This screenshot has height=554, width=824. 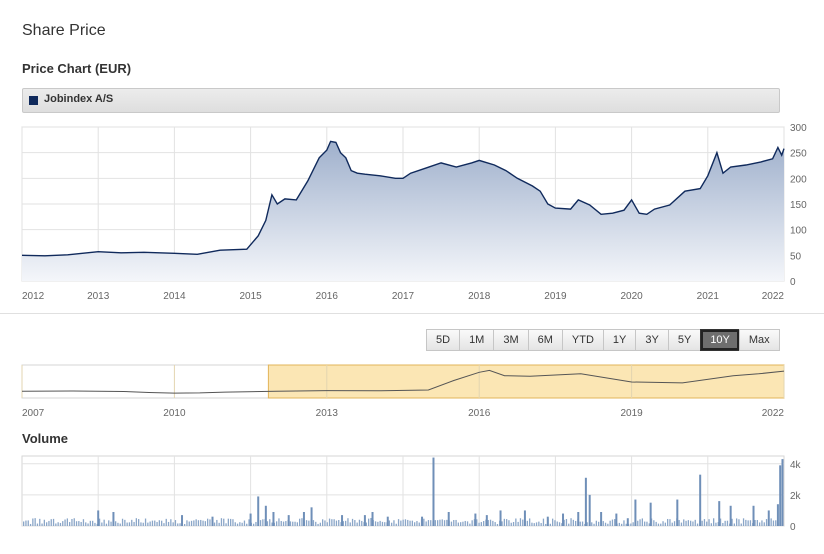 What do you see at coordinates (720, 340) in the screenshot?
I see `range-button-10y: 10Y` at bounding box center [720, 340].